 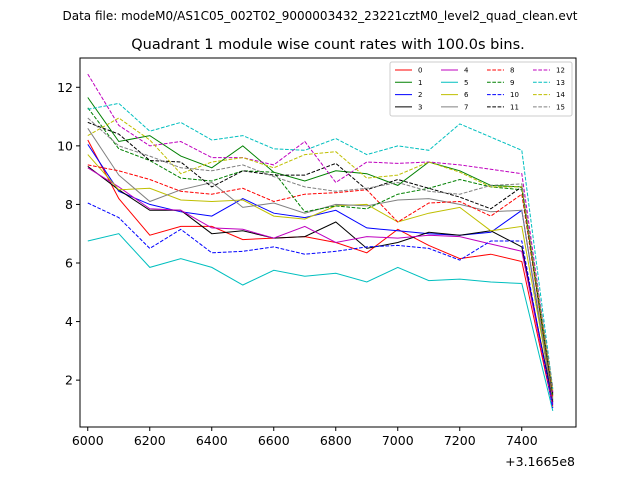 I want to click on legend-label-13: 13, so click(x=560, y=83).